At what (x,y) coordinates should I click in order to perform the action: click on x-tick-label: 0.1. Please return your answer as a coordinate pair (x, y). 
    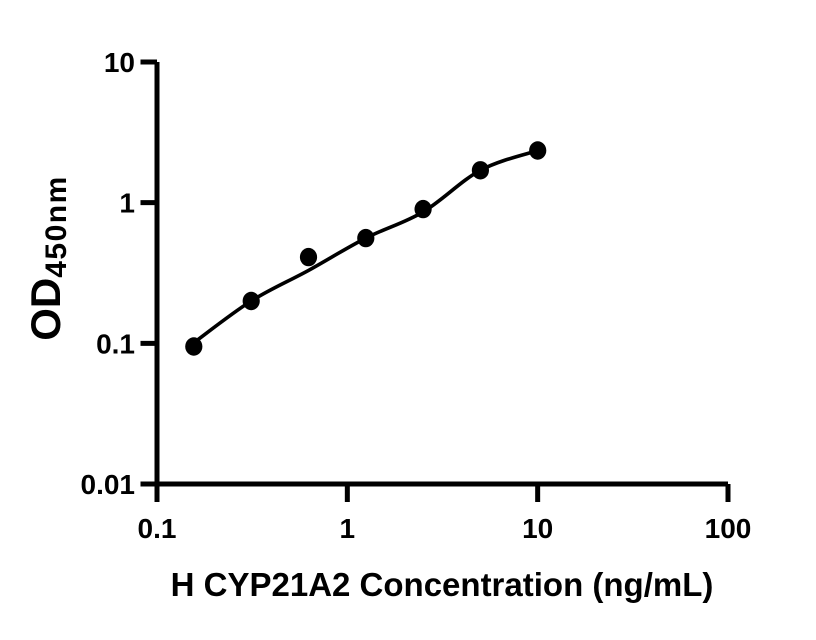
    Looking at the image, I should click on (157, 528).